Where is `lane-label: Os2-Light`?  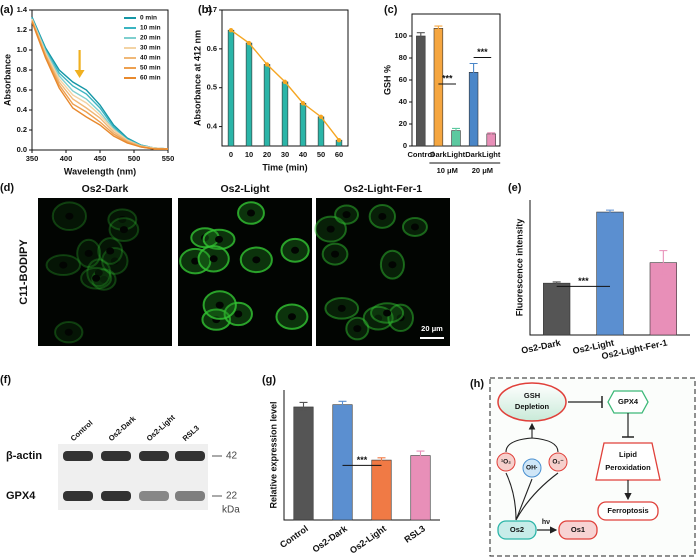
lane-label: Os2-Light is located at coordinates (161, 428).